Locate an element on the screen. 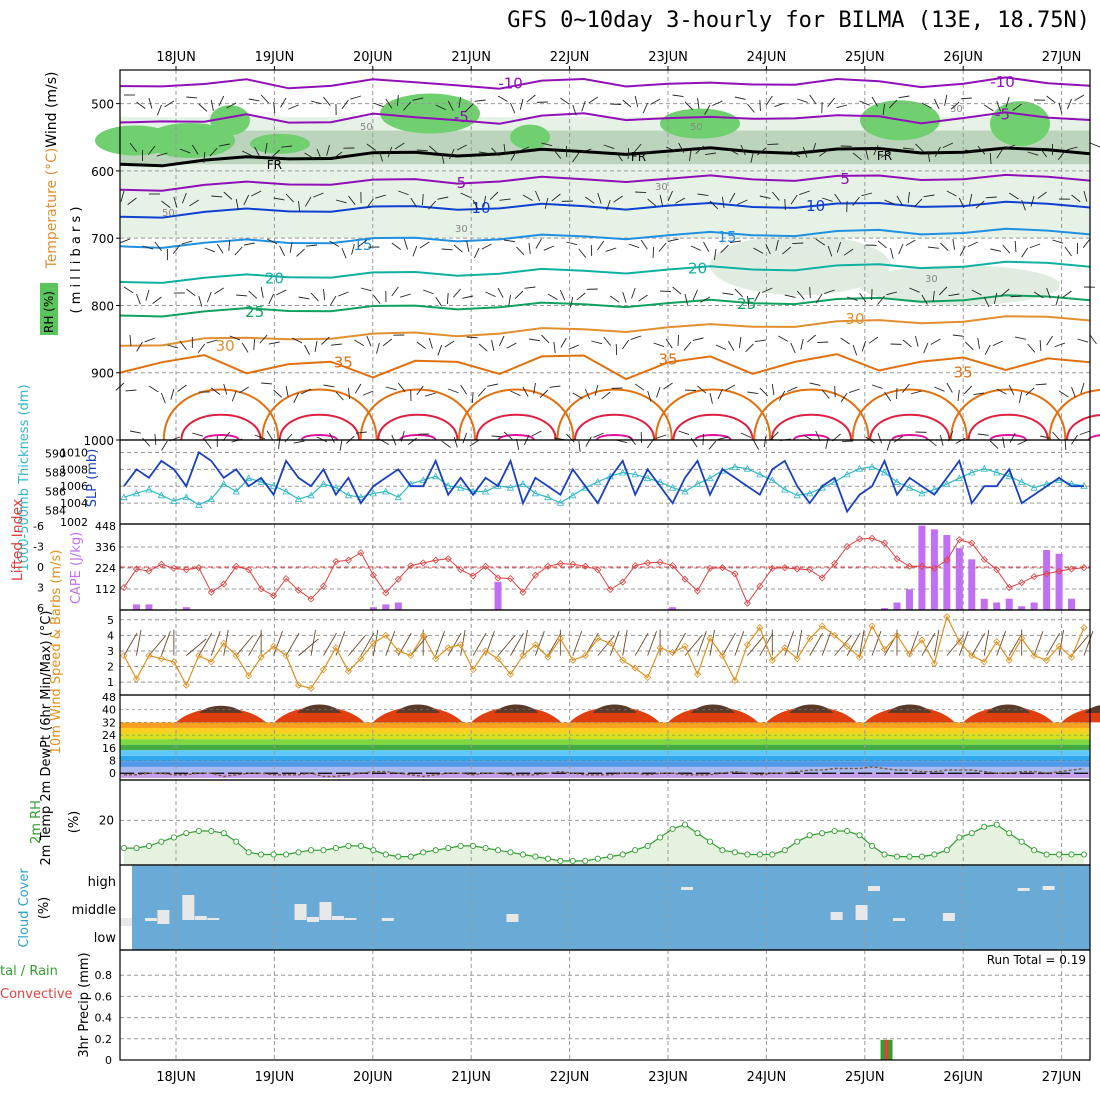  slp-line is located at coordinates (603, 482).